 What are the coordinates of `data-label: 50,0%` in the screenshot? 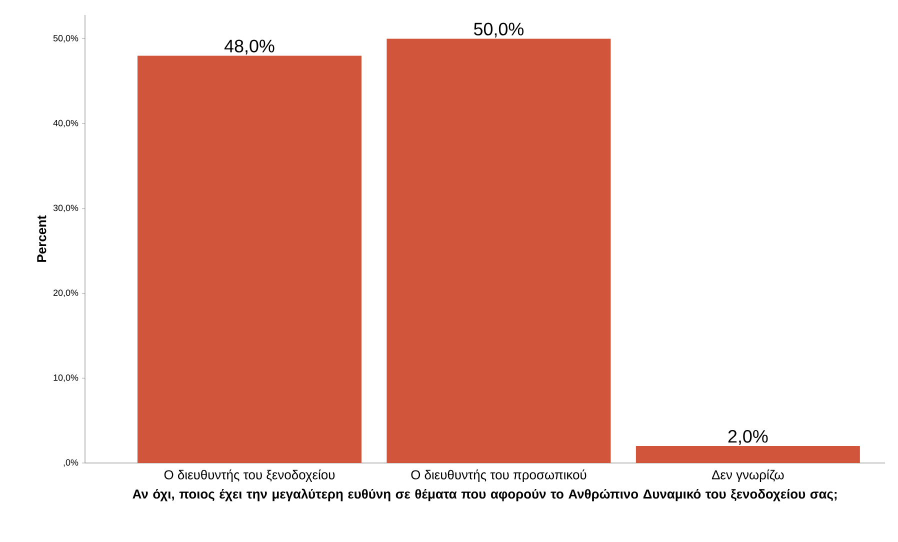 It's located at (499, 30).